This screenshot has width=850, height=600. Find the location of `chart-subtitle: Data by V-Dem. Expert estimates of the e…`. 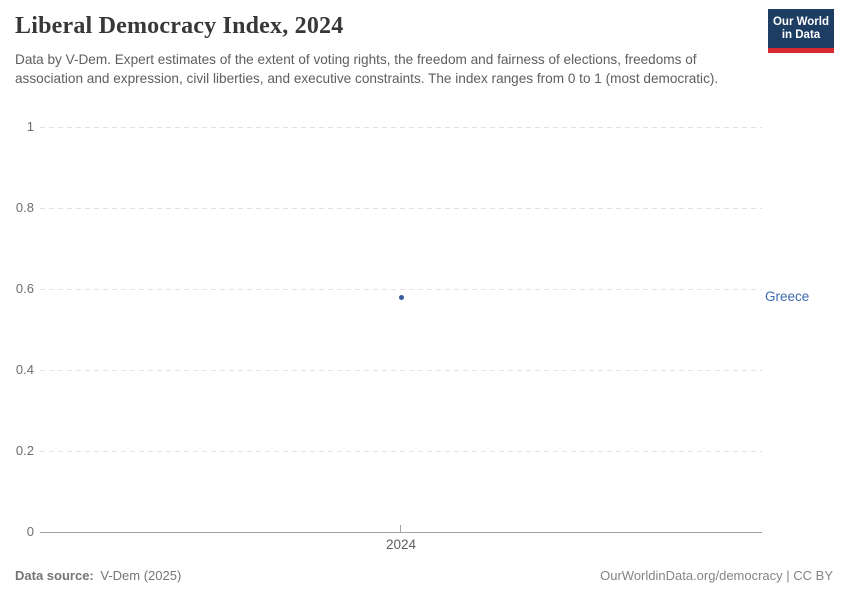

chart-subtitle: Data by V-Dem. Expert estimates of the e… is located at coordinates (367, 69).